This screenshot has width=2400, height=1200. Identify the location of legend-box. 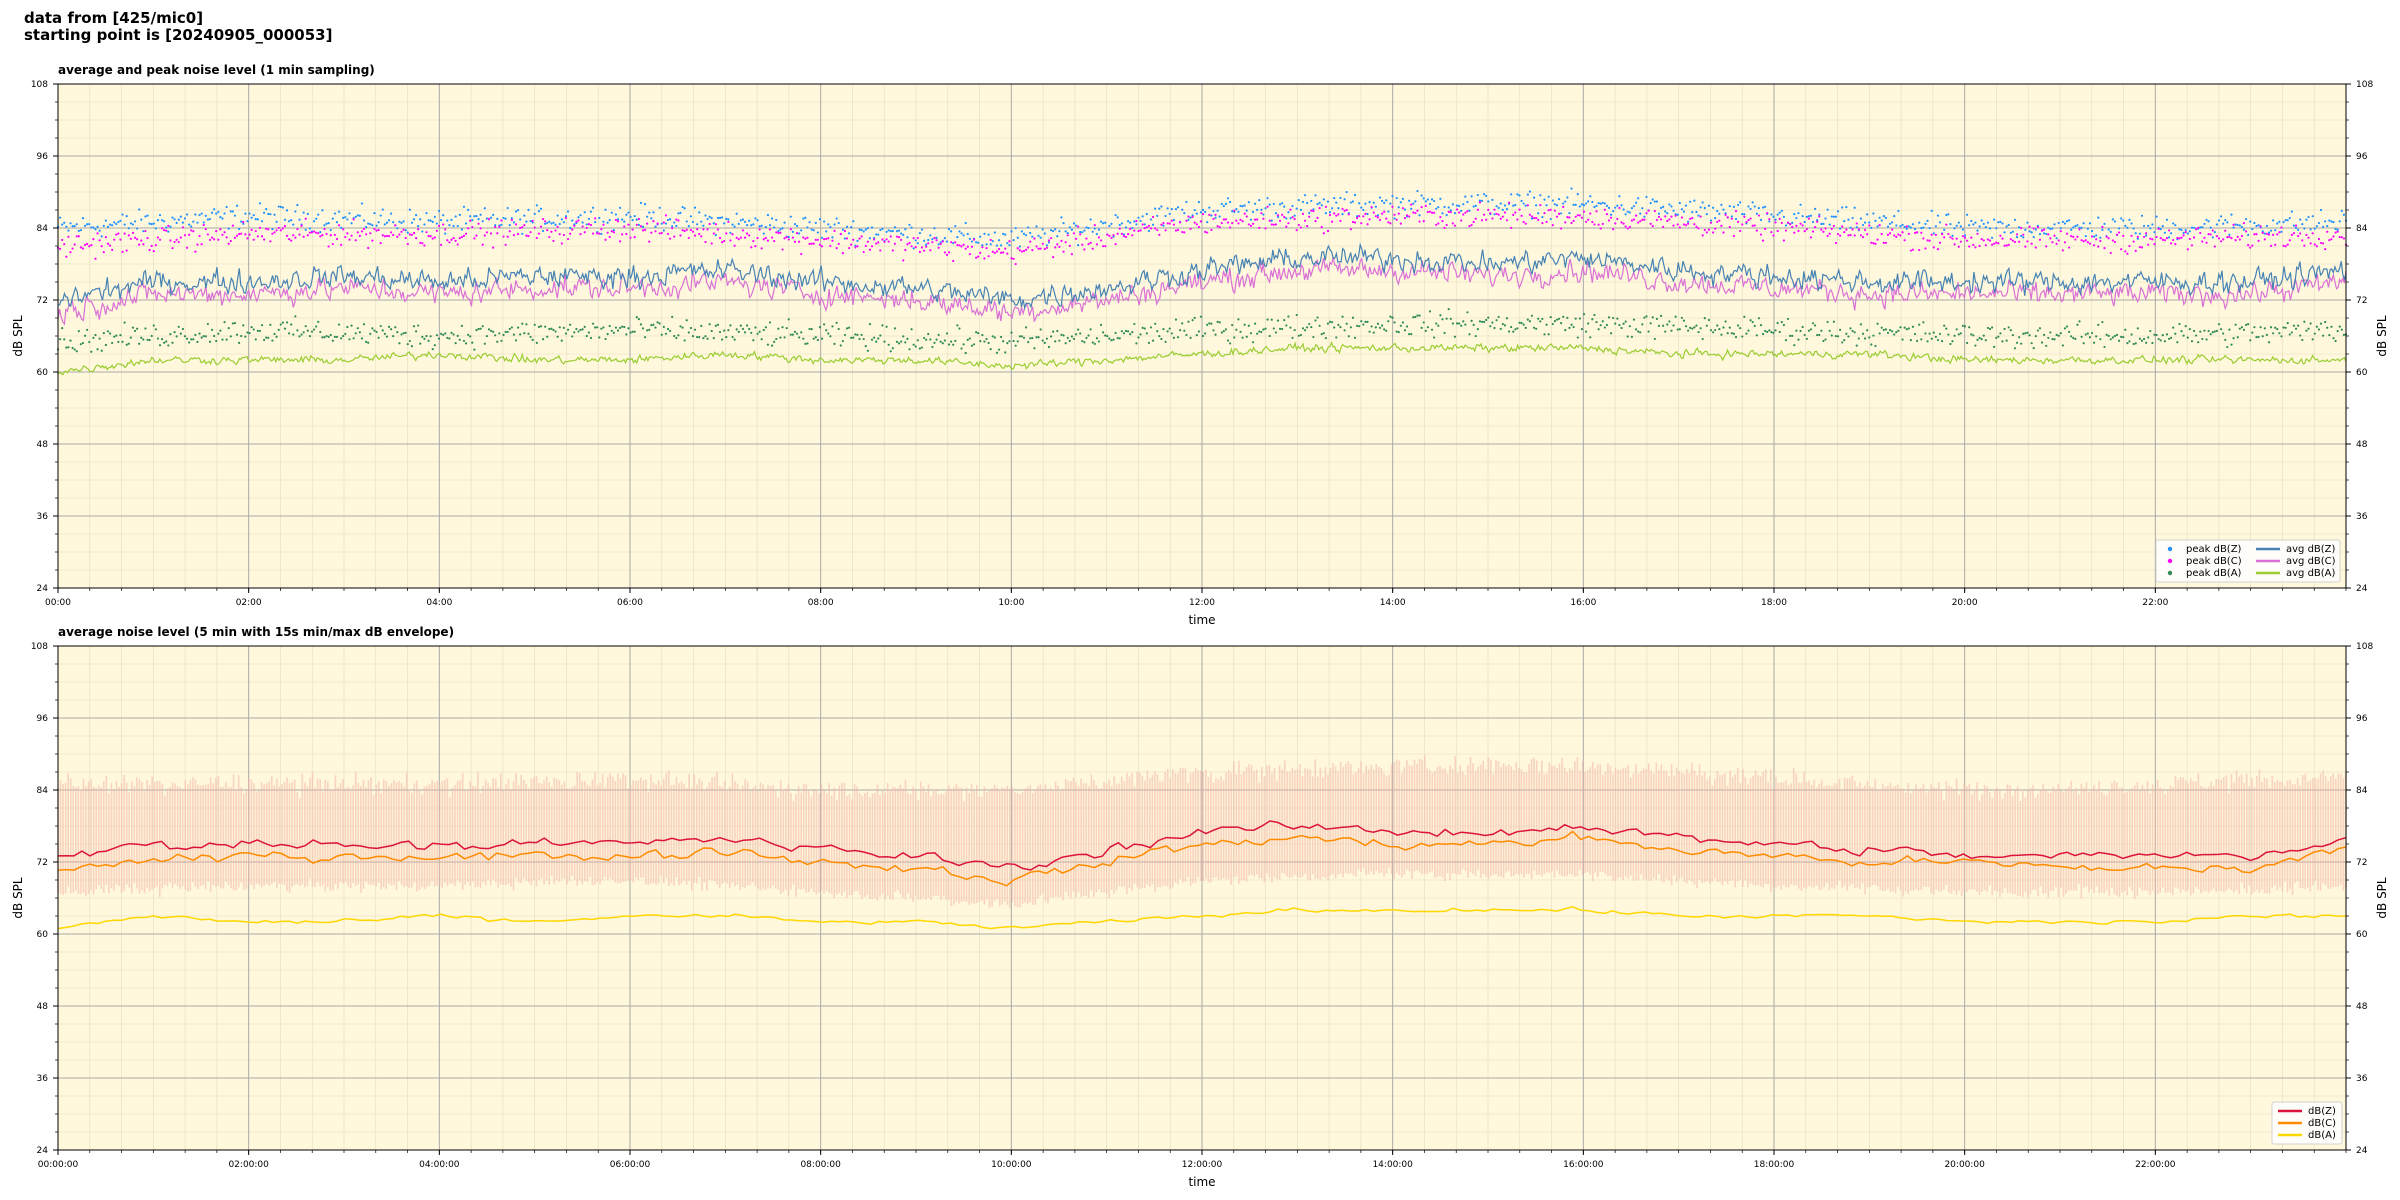
(2307, 1123).